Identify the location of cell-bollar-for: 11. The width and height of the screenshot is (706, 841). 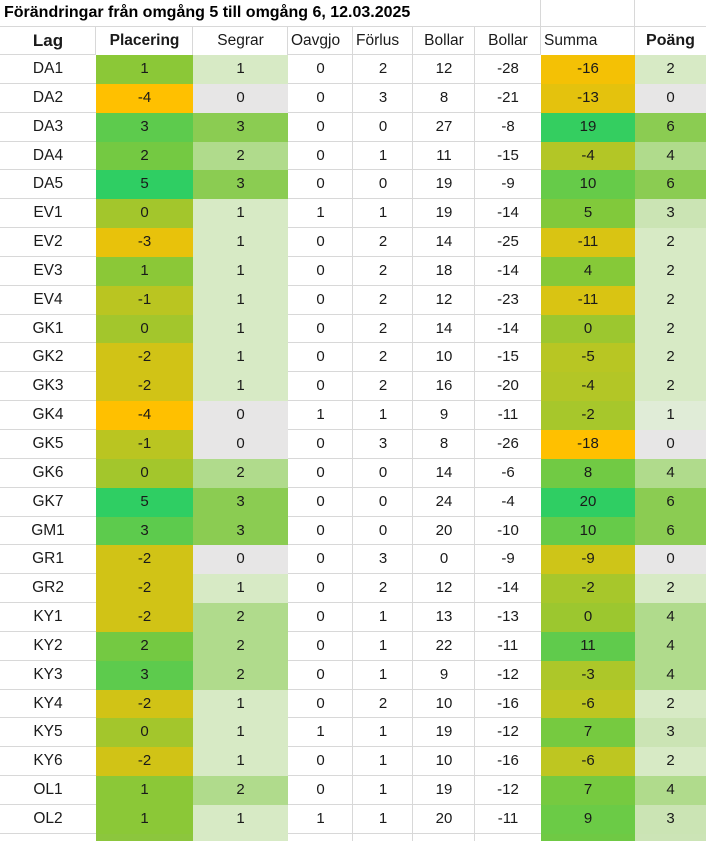
(444, 156).